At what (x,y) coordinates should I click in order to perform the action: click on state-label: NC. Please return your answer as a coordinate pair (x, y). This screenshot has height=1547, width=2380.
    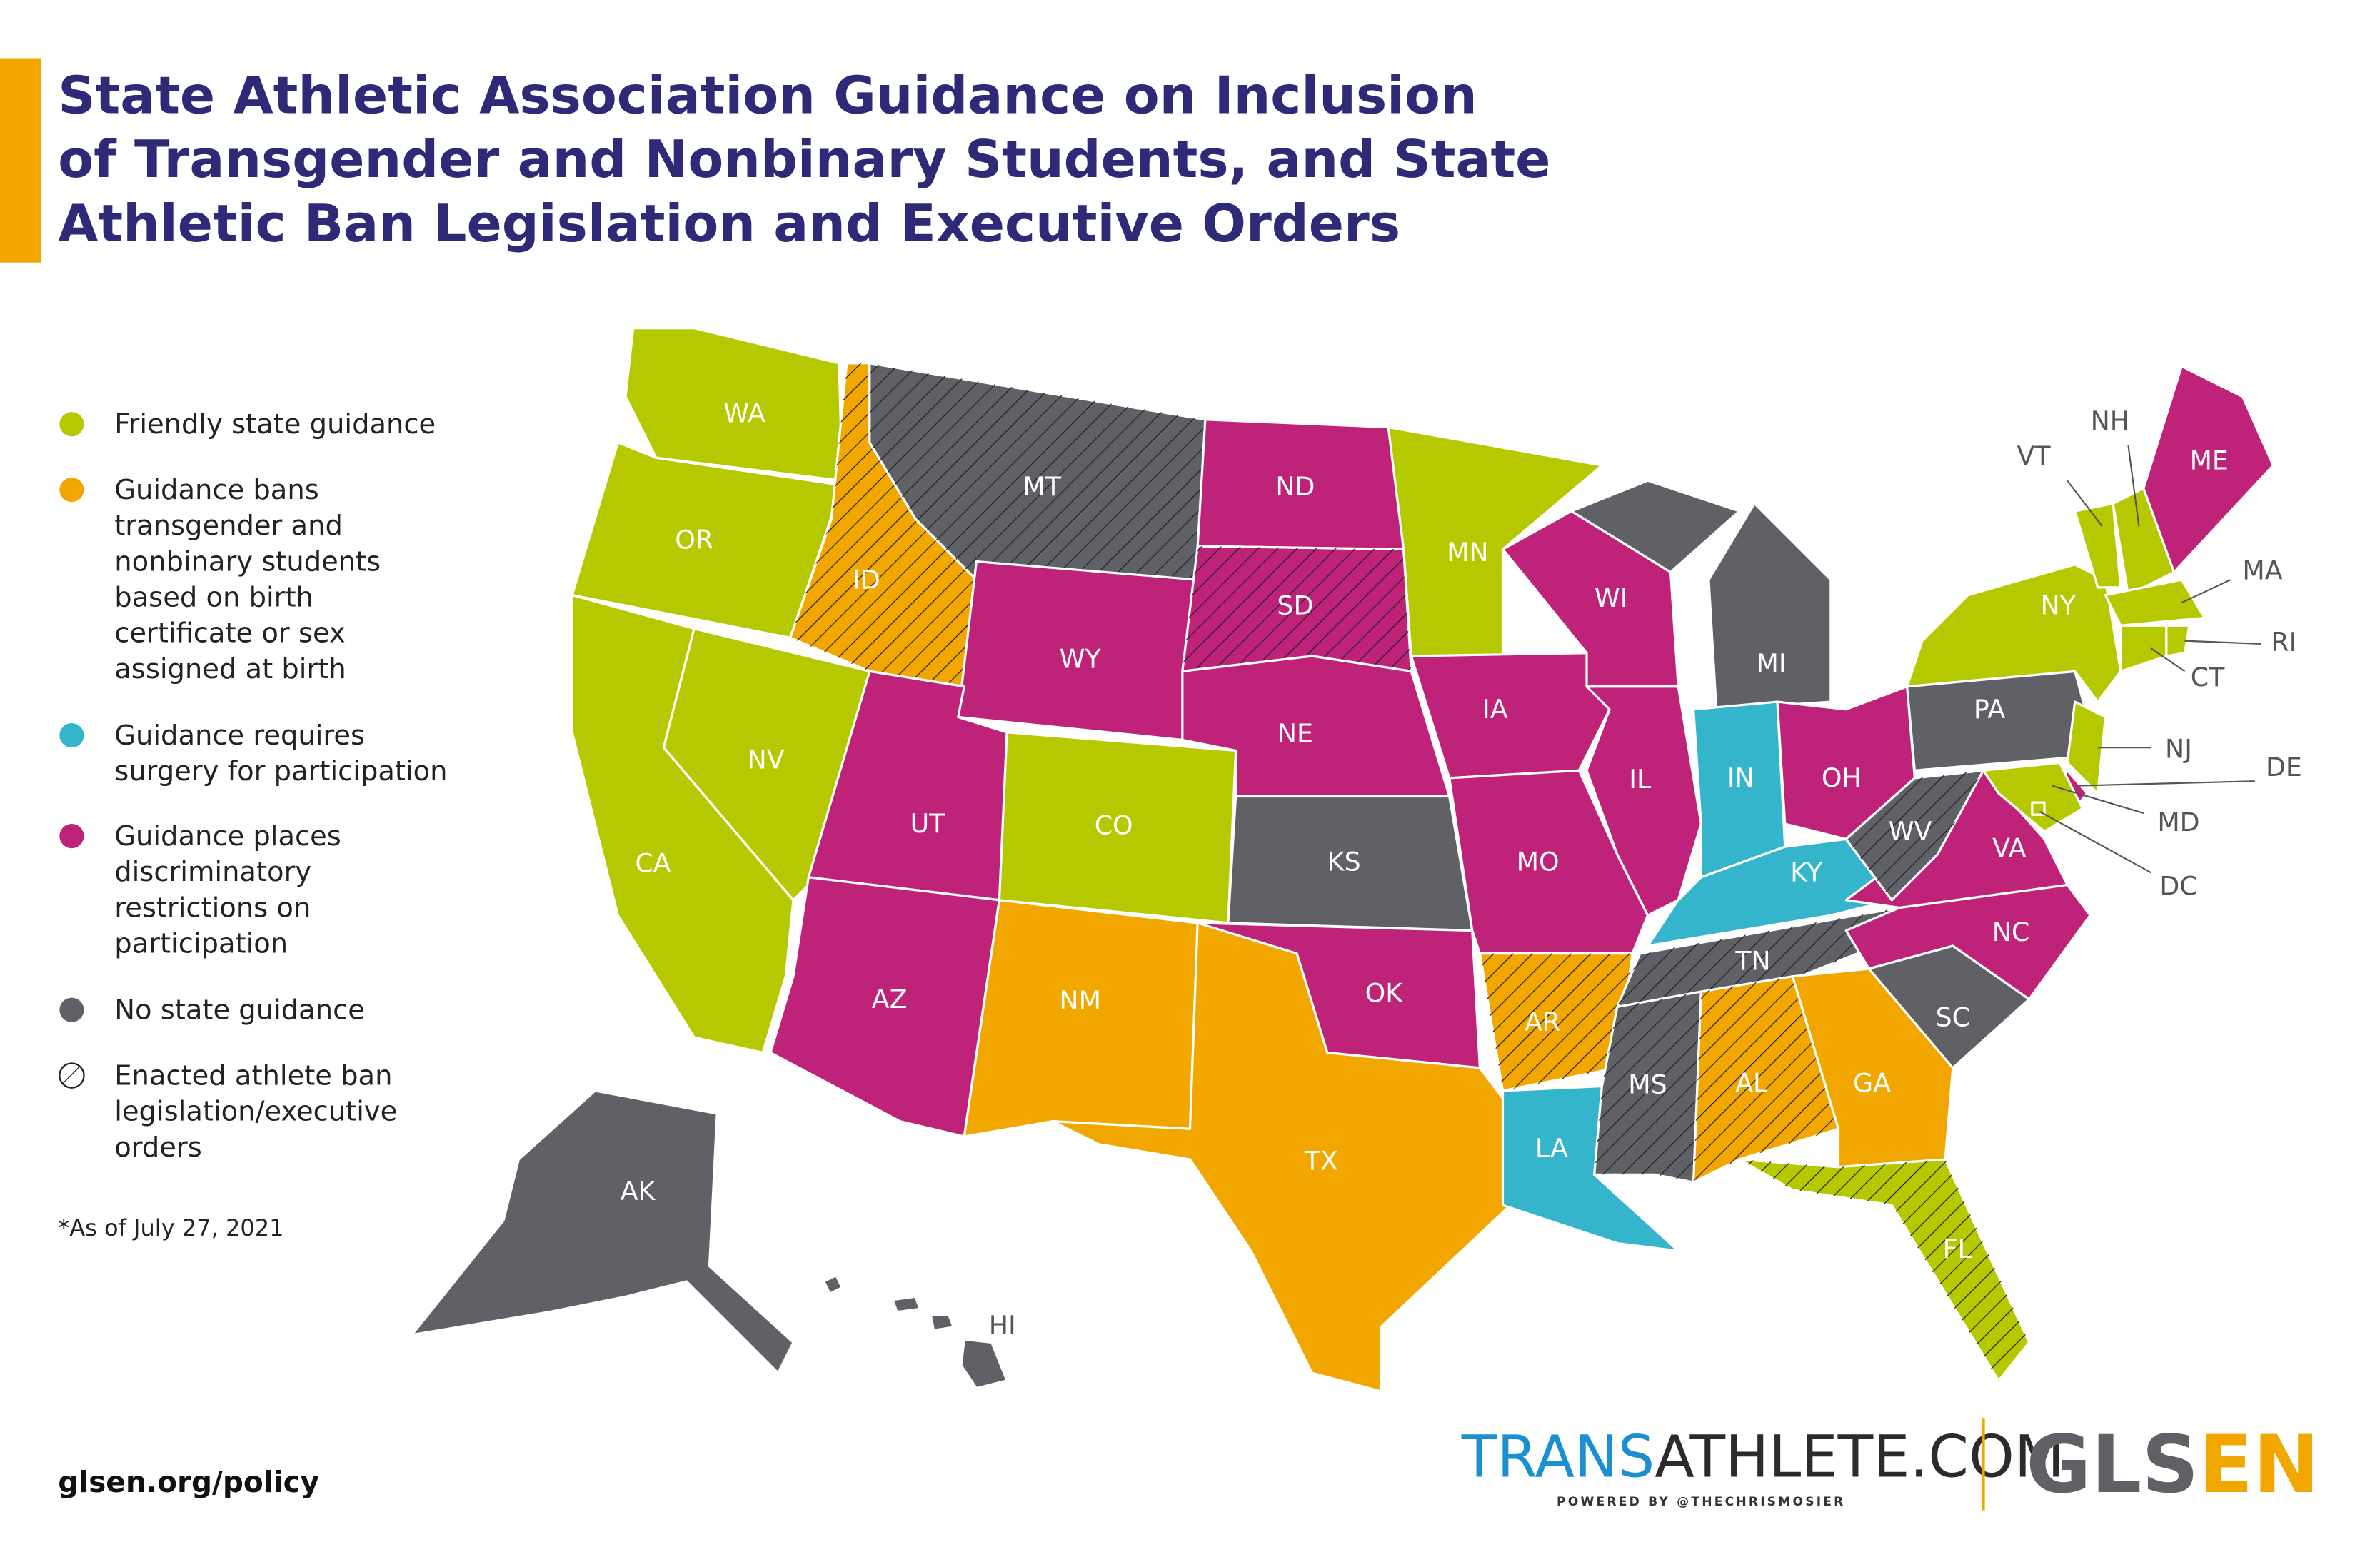
    Looking at the image, I should click on (2011, 932).